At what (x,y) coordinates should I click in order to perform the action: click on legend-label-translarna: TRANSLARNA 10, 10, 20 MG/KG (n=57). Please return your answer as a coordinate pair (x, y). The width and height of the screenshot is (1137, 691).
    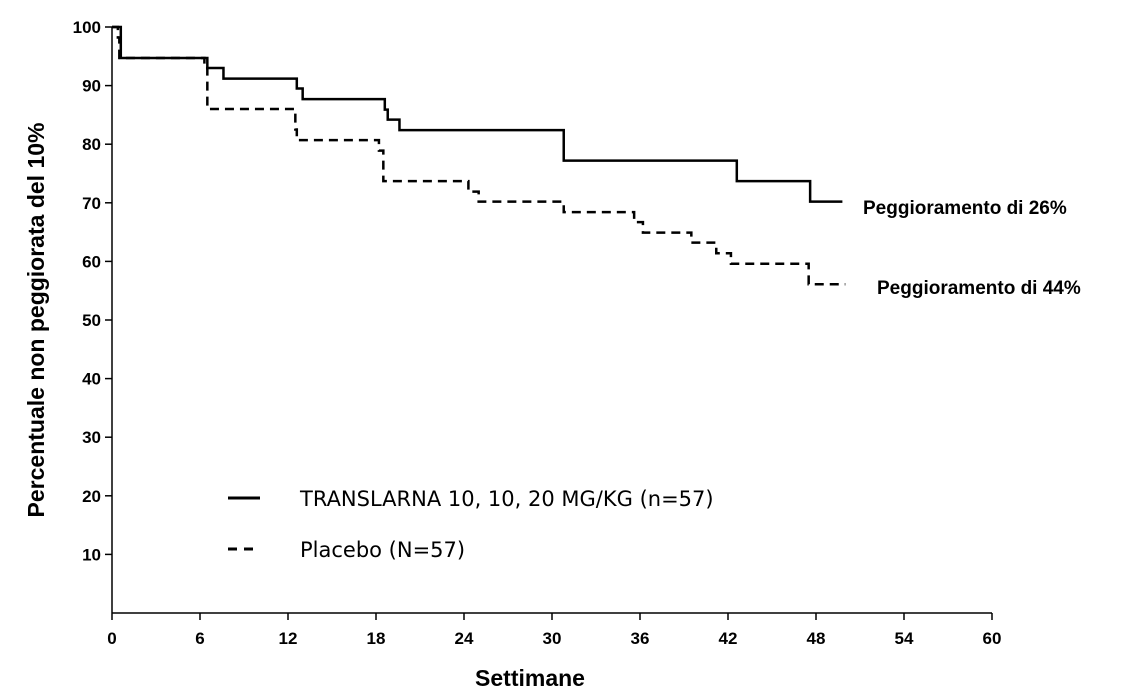
    Looking at the image, I should click on (506, 499).